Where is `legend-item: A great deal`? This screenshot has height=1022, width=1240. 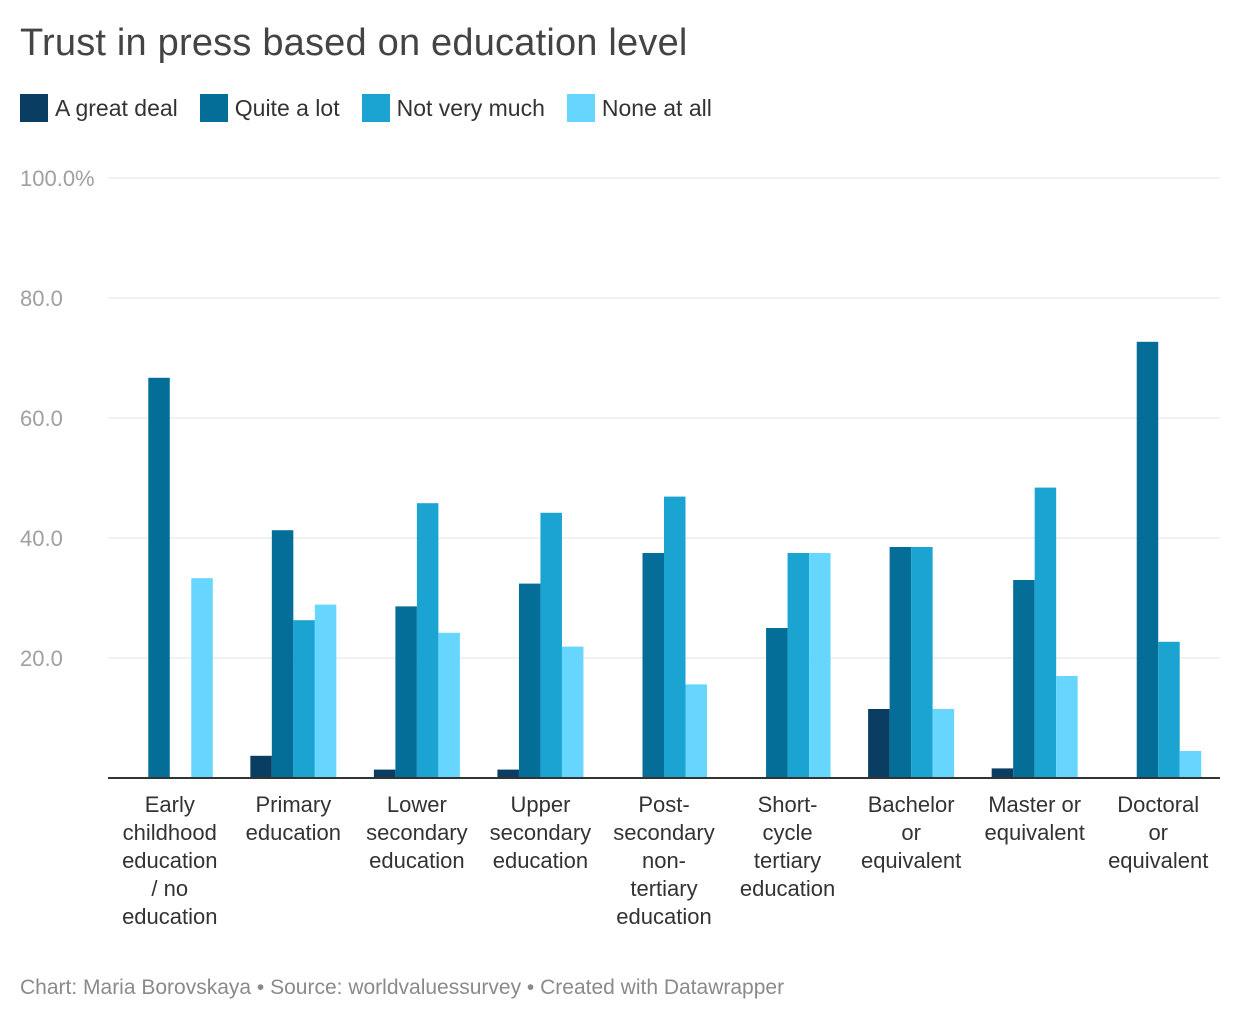
legend-item: A great deal is located at coordinates (99, 108).